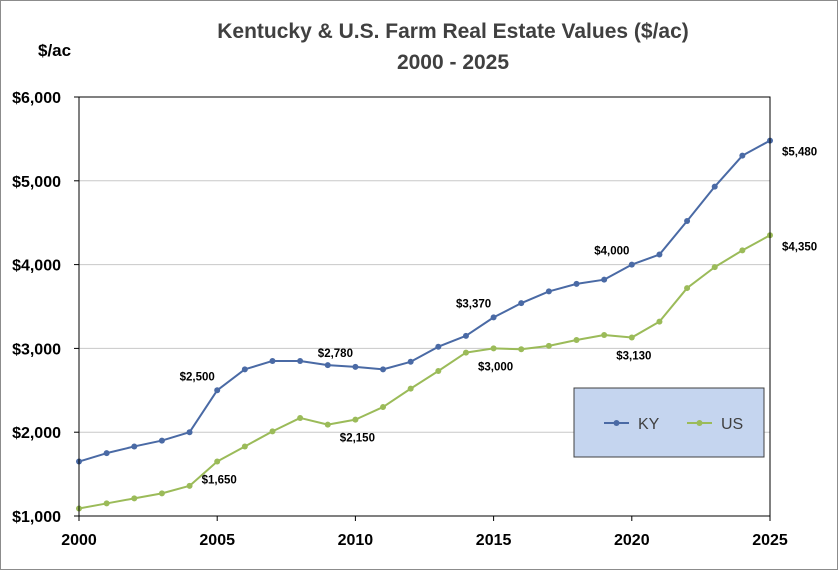 The width and height of the screenshot is (838, 574). Describe the element at coordinates (357, 439) in the screenshot. I see `us-data-label: $2,150` at that location.